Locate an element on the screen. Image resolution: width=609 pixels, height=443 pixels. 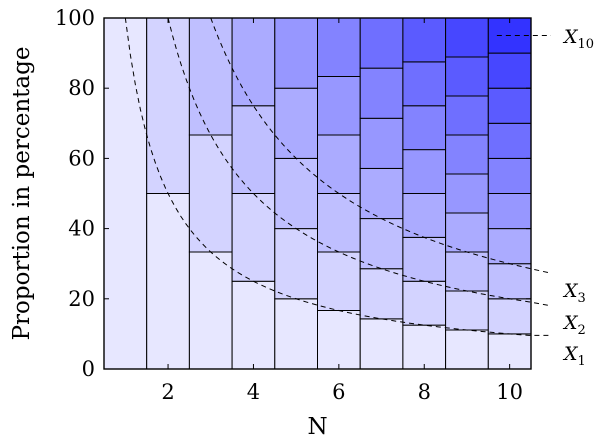
bar-segment-n7-k1 is located at coordinates (381, 344).